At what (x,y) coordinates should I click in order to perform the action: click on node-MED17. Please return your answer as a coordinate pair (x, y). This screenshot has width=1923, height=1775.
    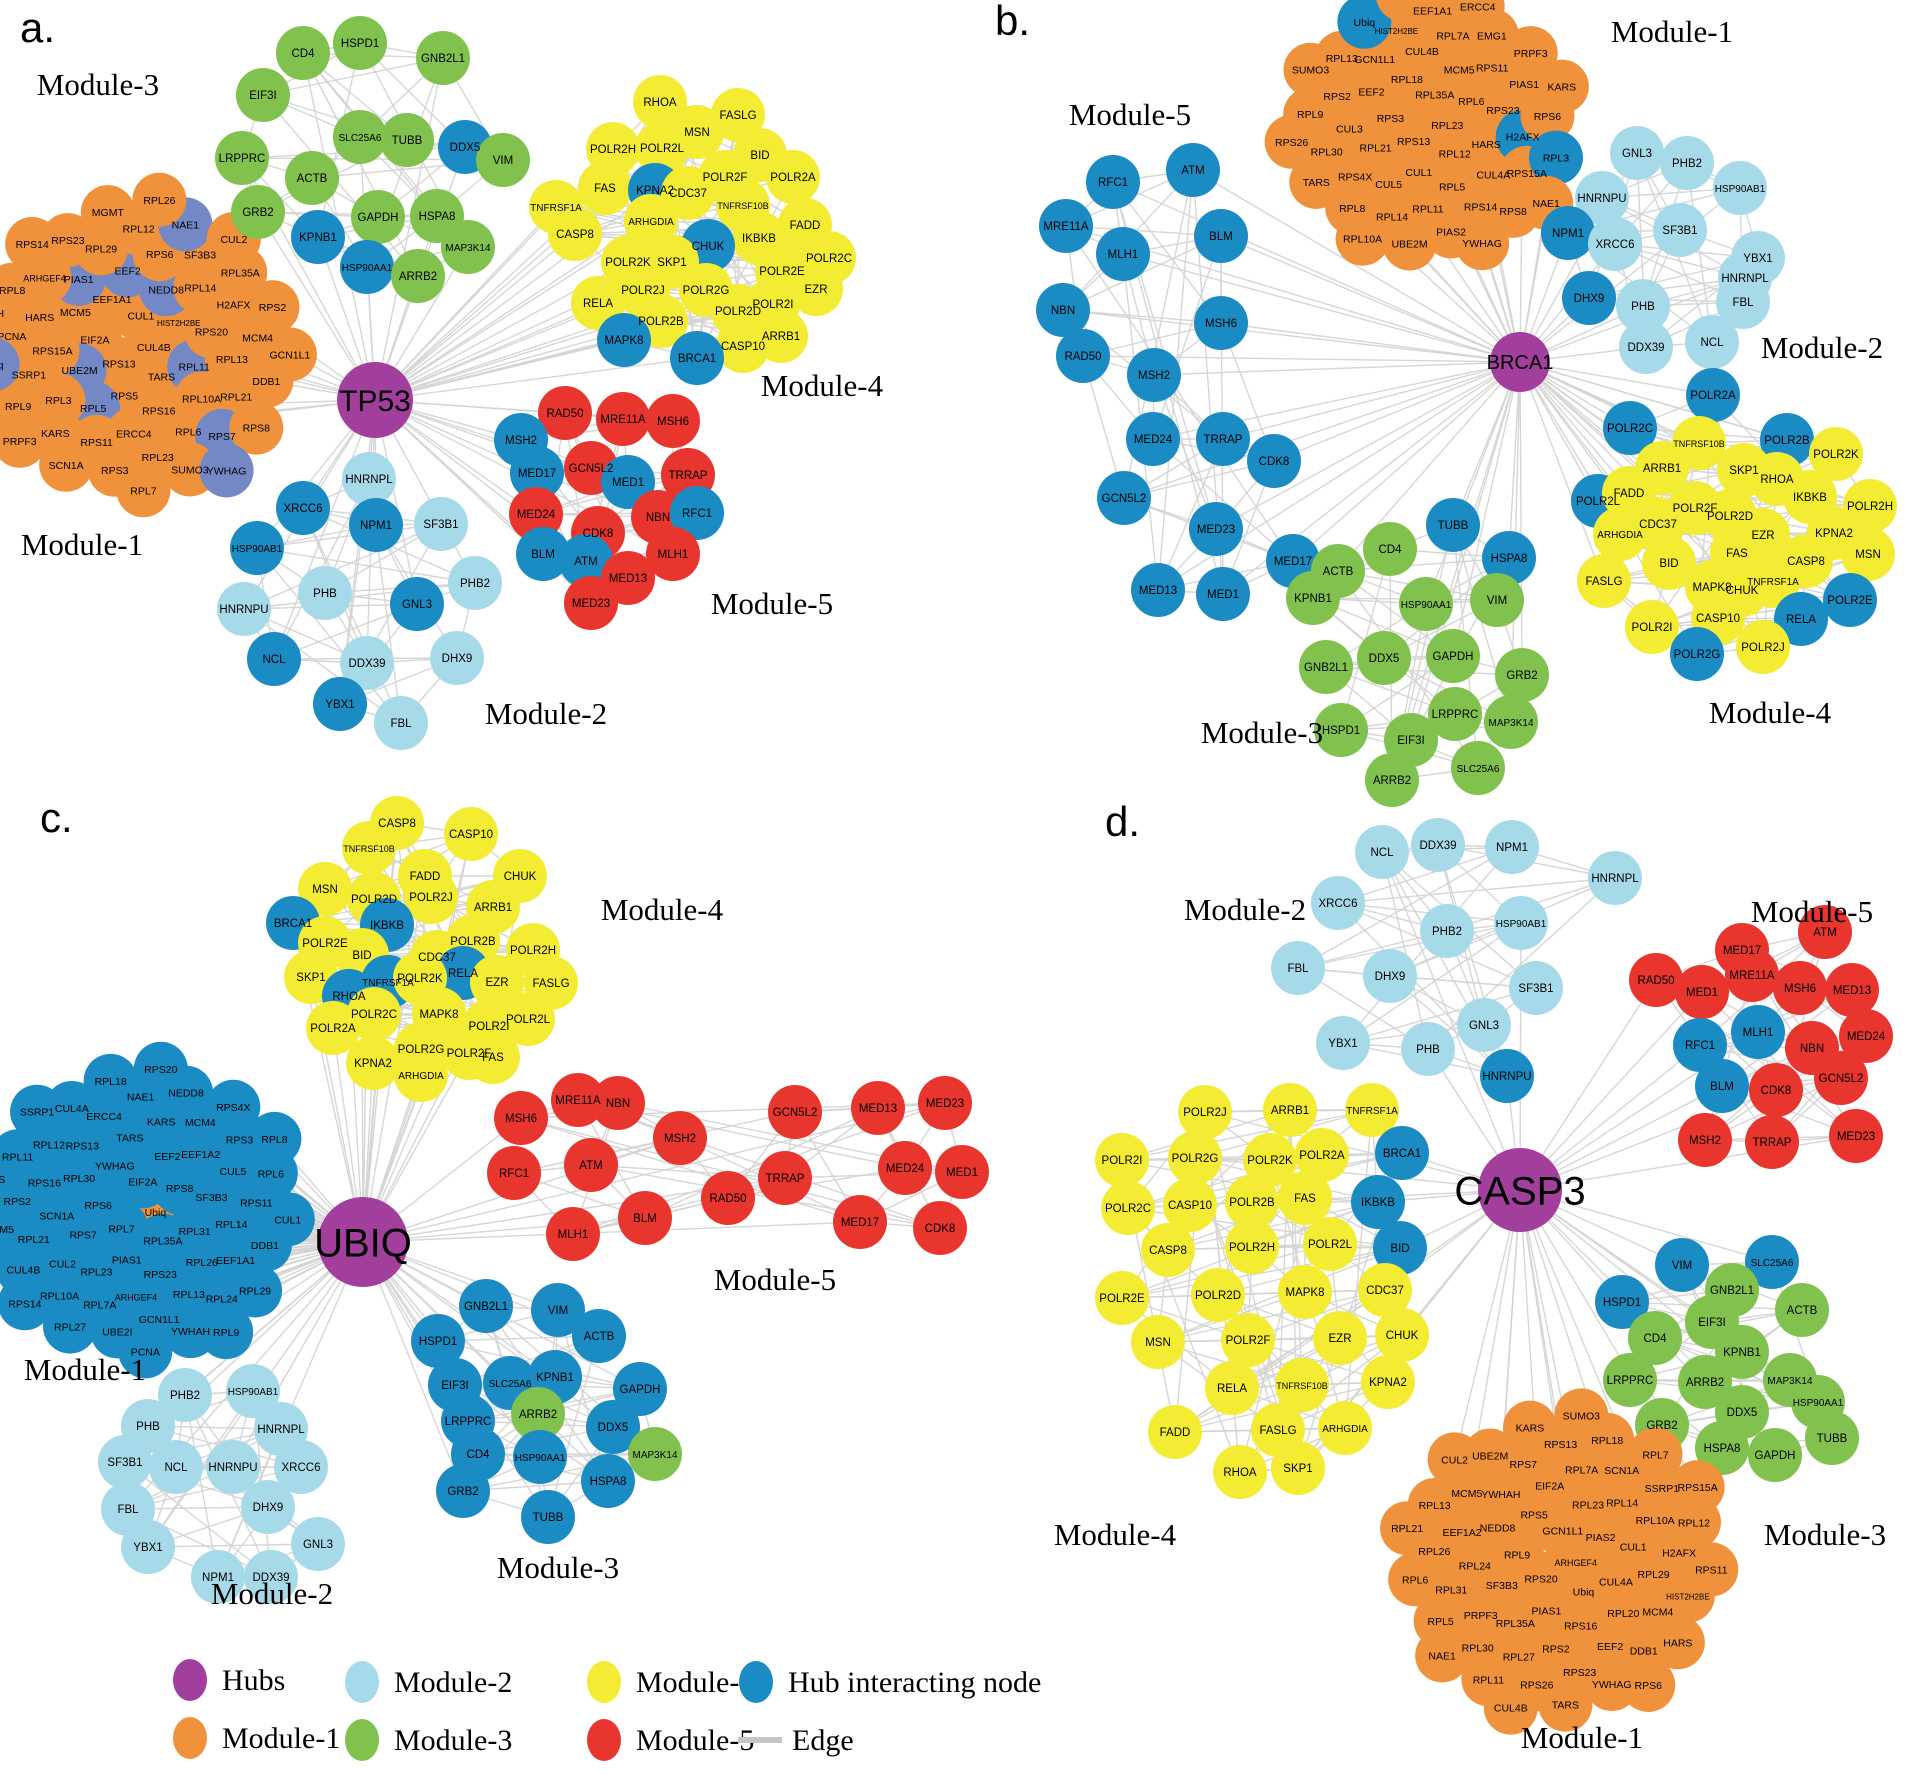
    Looking at the image, I should click on (860, 1222).